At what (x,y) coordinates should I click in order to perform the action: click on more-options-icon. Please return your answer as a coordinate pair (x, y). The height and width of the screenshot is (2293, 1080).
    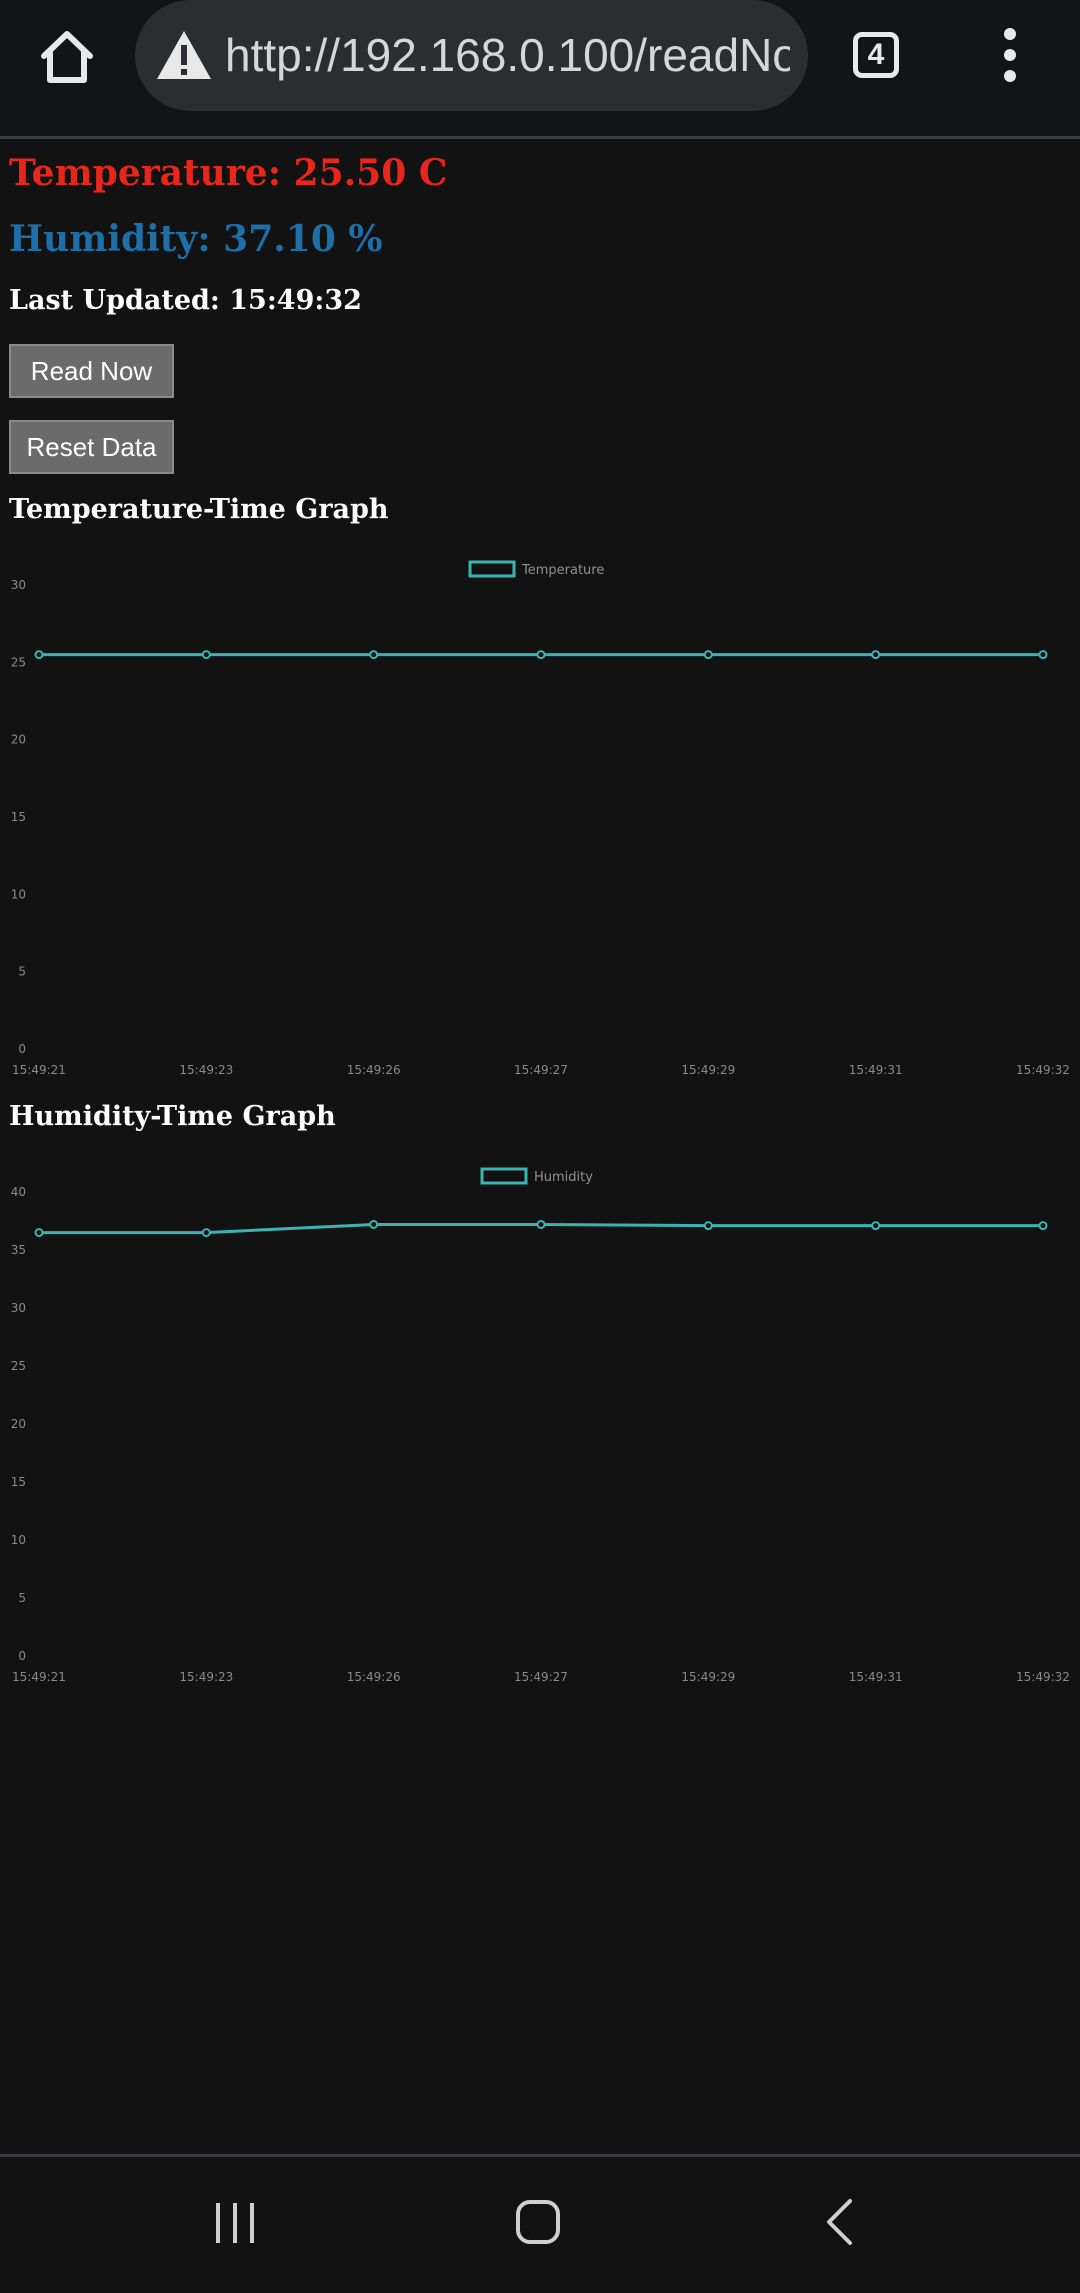
    Looking at the image, I should click on (1010, 57).